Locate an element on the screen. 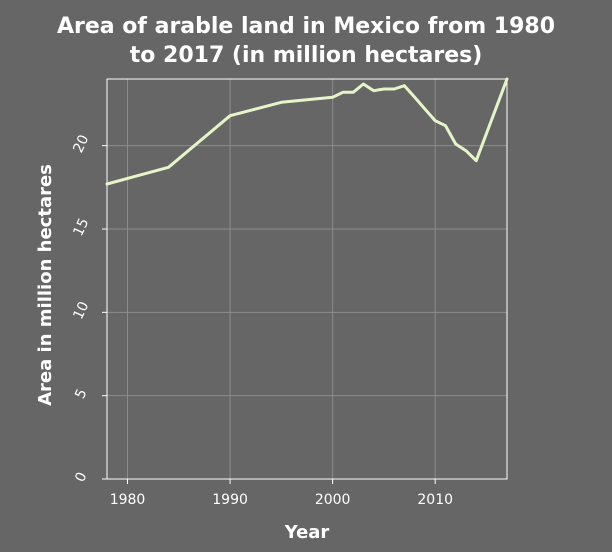 The image size is (612, 552). x-tick-label: 2000 is located at coordinates (333, 500).